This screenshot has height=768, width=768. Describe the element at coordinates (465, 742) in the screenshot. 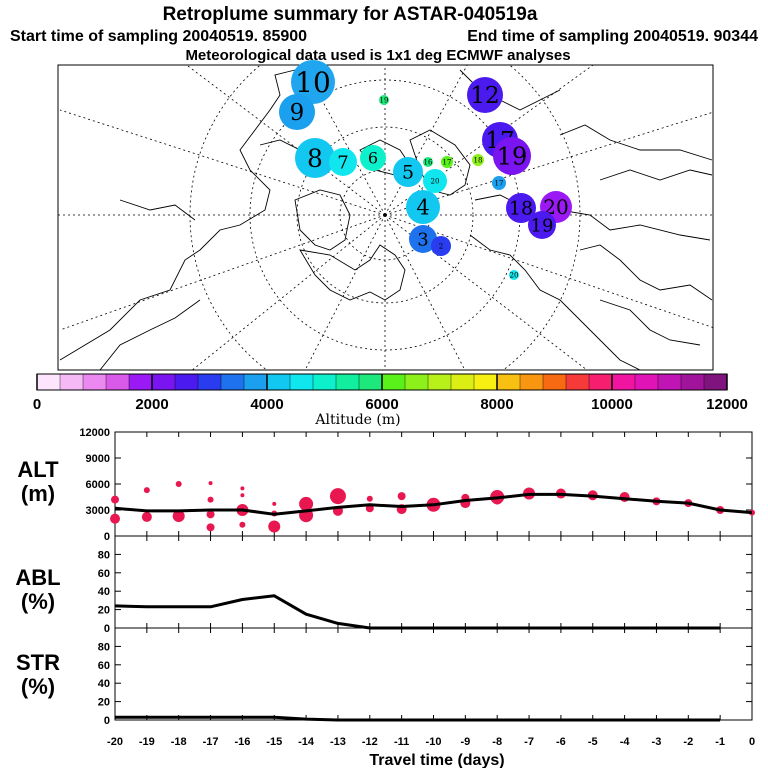

I see `x-tick-label: -9` at that location.